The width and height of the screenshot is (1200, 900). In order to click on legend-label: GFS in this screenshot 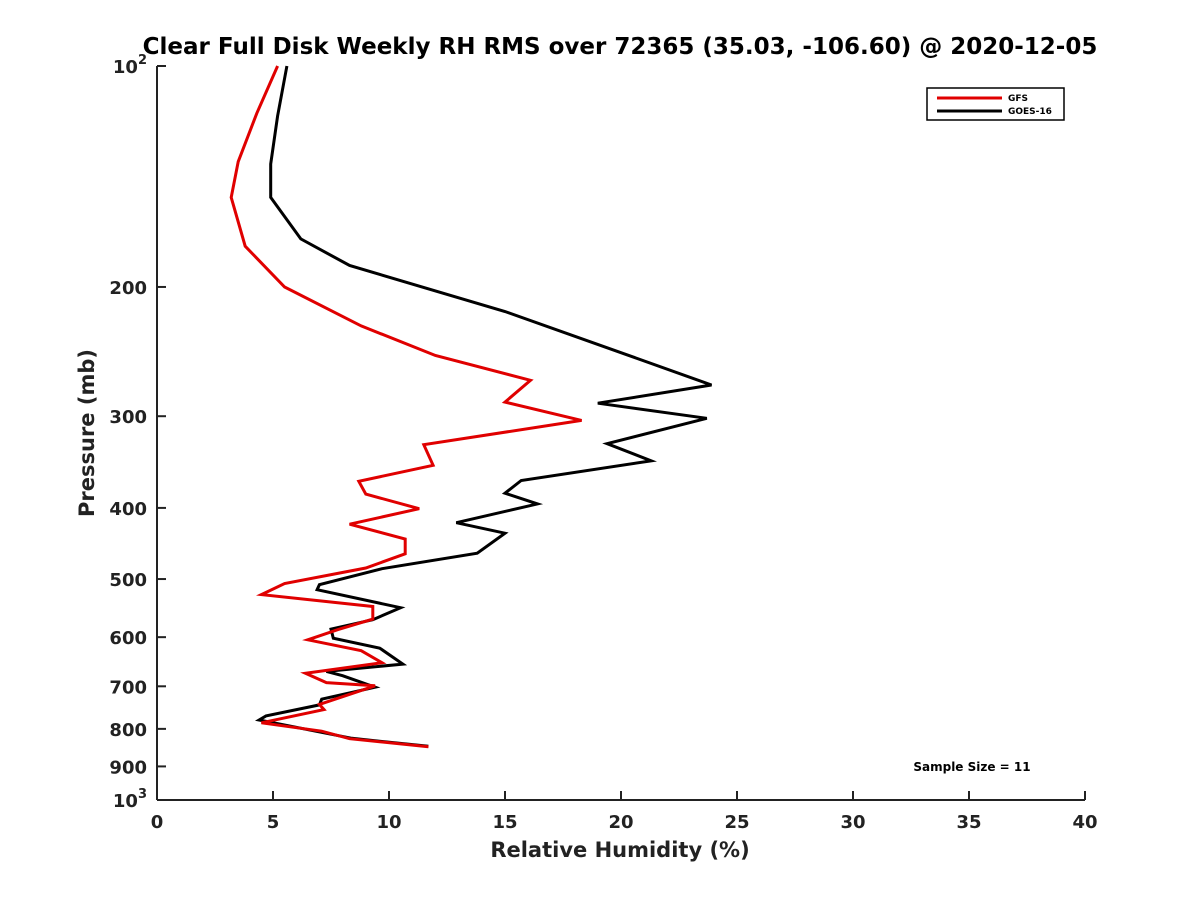, I will do `click(1018, 99)`.